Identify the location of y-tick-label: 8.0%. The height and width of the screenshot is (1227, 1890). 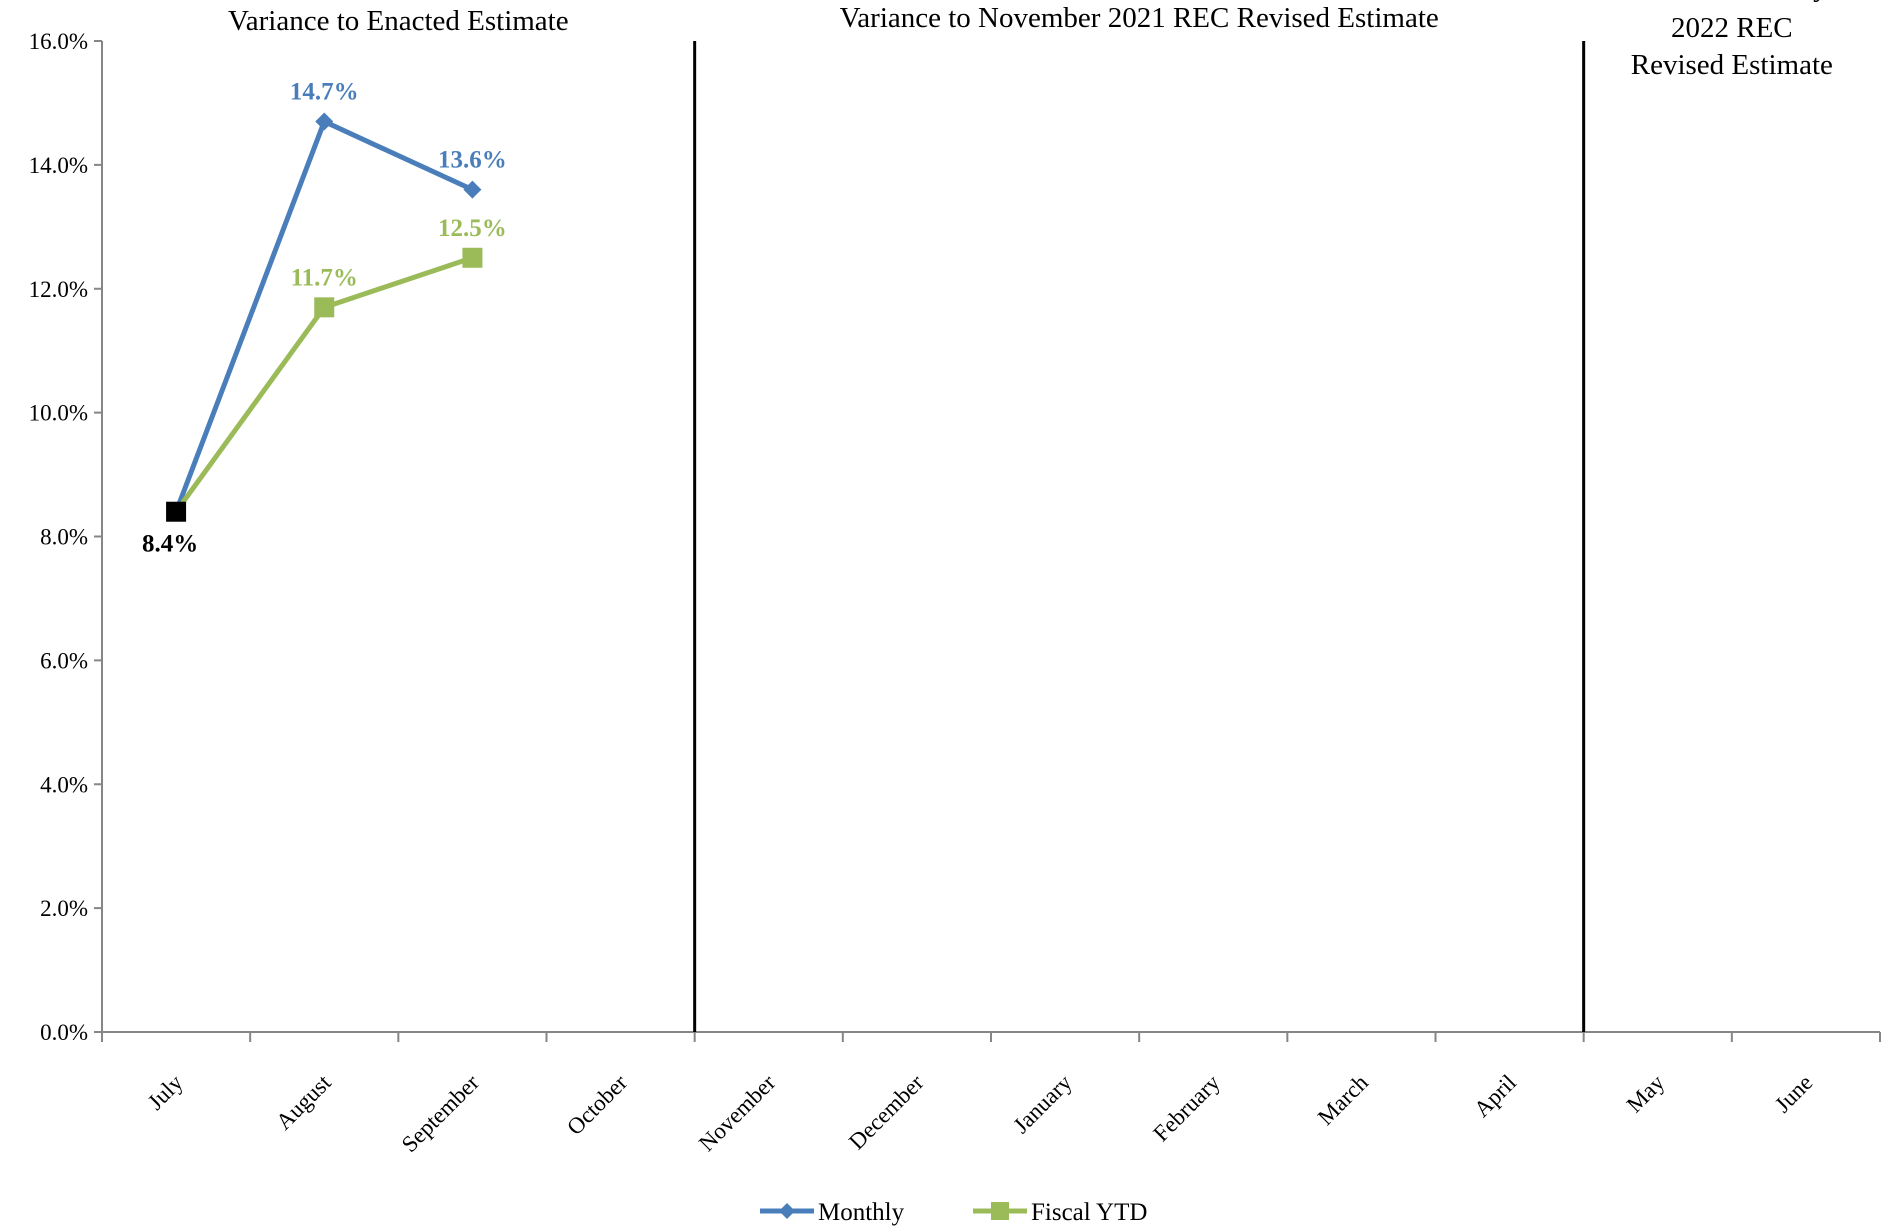
(64, 537).